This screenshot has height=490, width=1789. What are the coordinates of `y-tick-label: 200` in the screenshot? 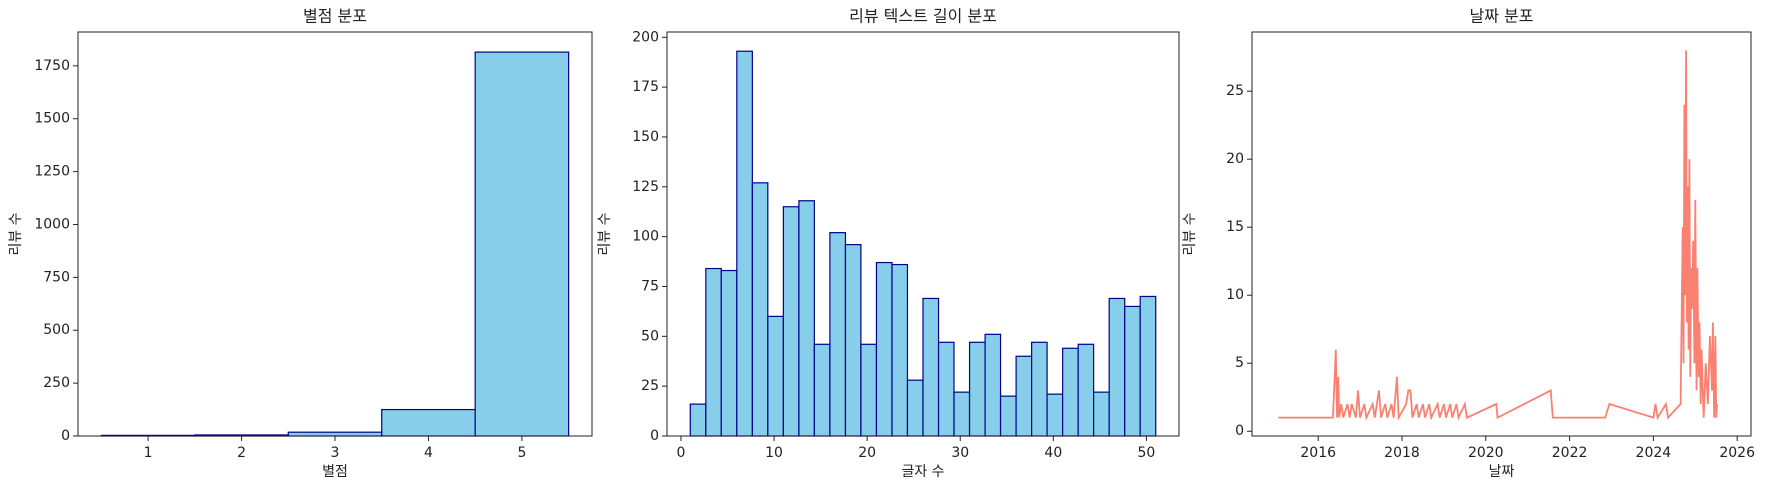 It's located at (645, 37).